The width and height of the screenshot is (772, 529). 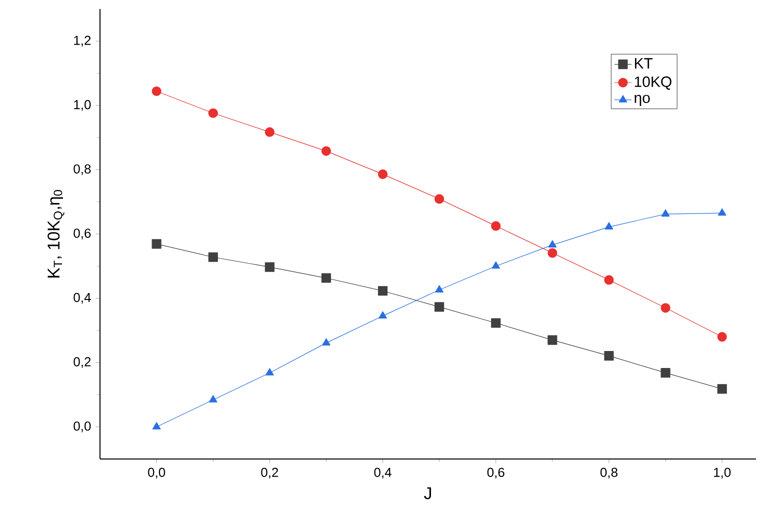 What do you see at coordinates (82, 170) in the screenshot?
I see `y-tick-label: 0,8` at bounding box center [82, 170].